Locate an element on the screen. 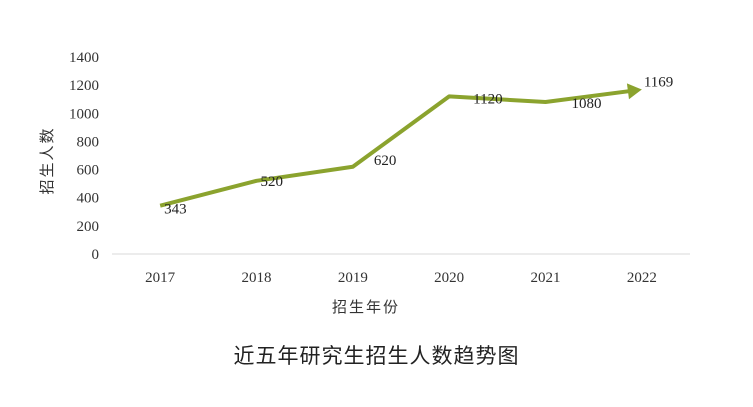  y-tick-label: 1200 is located at coordinates (84, 86).